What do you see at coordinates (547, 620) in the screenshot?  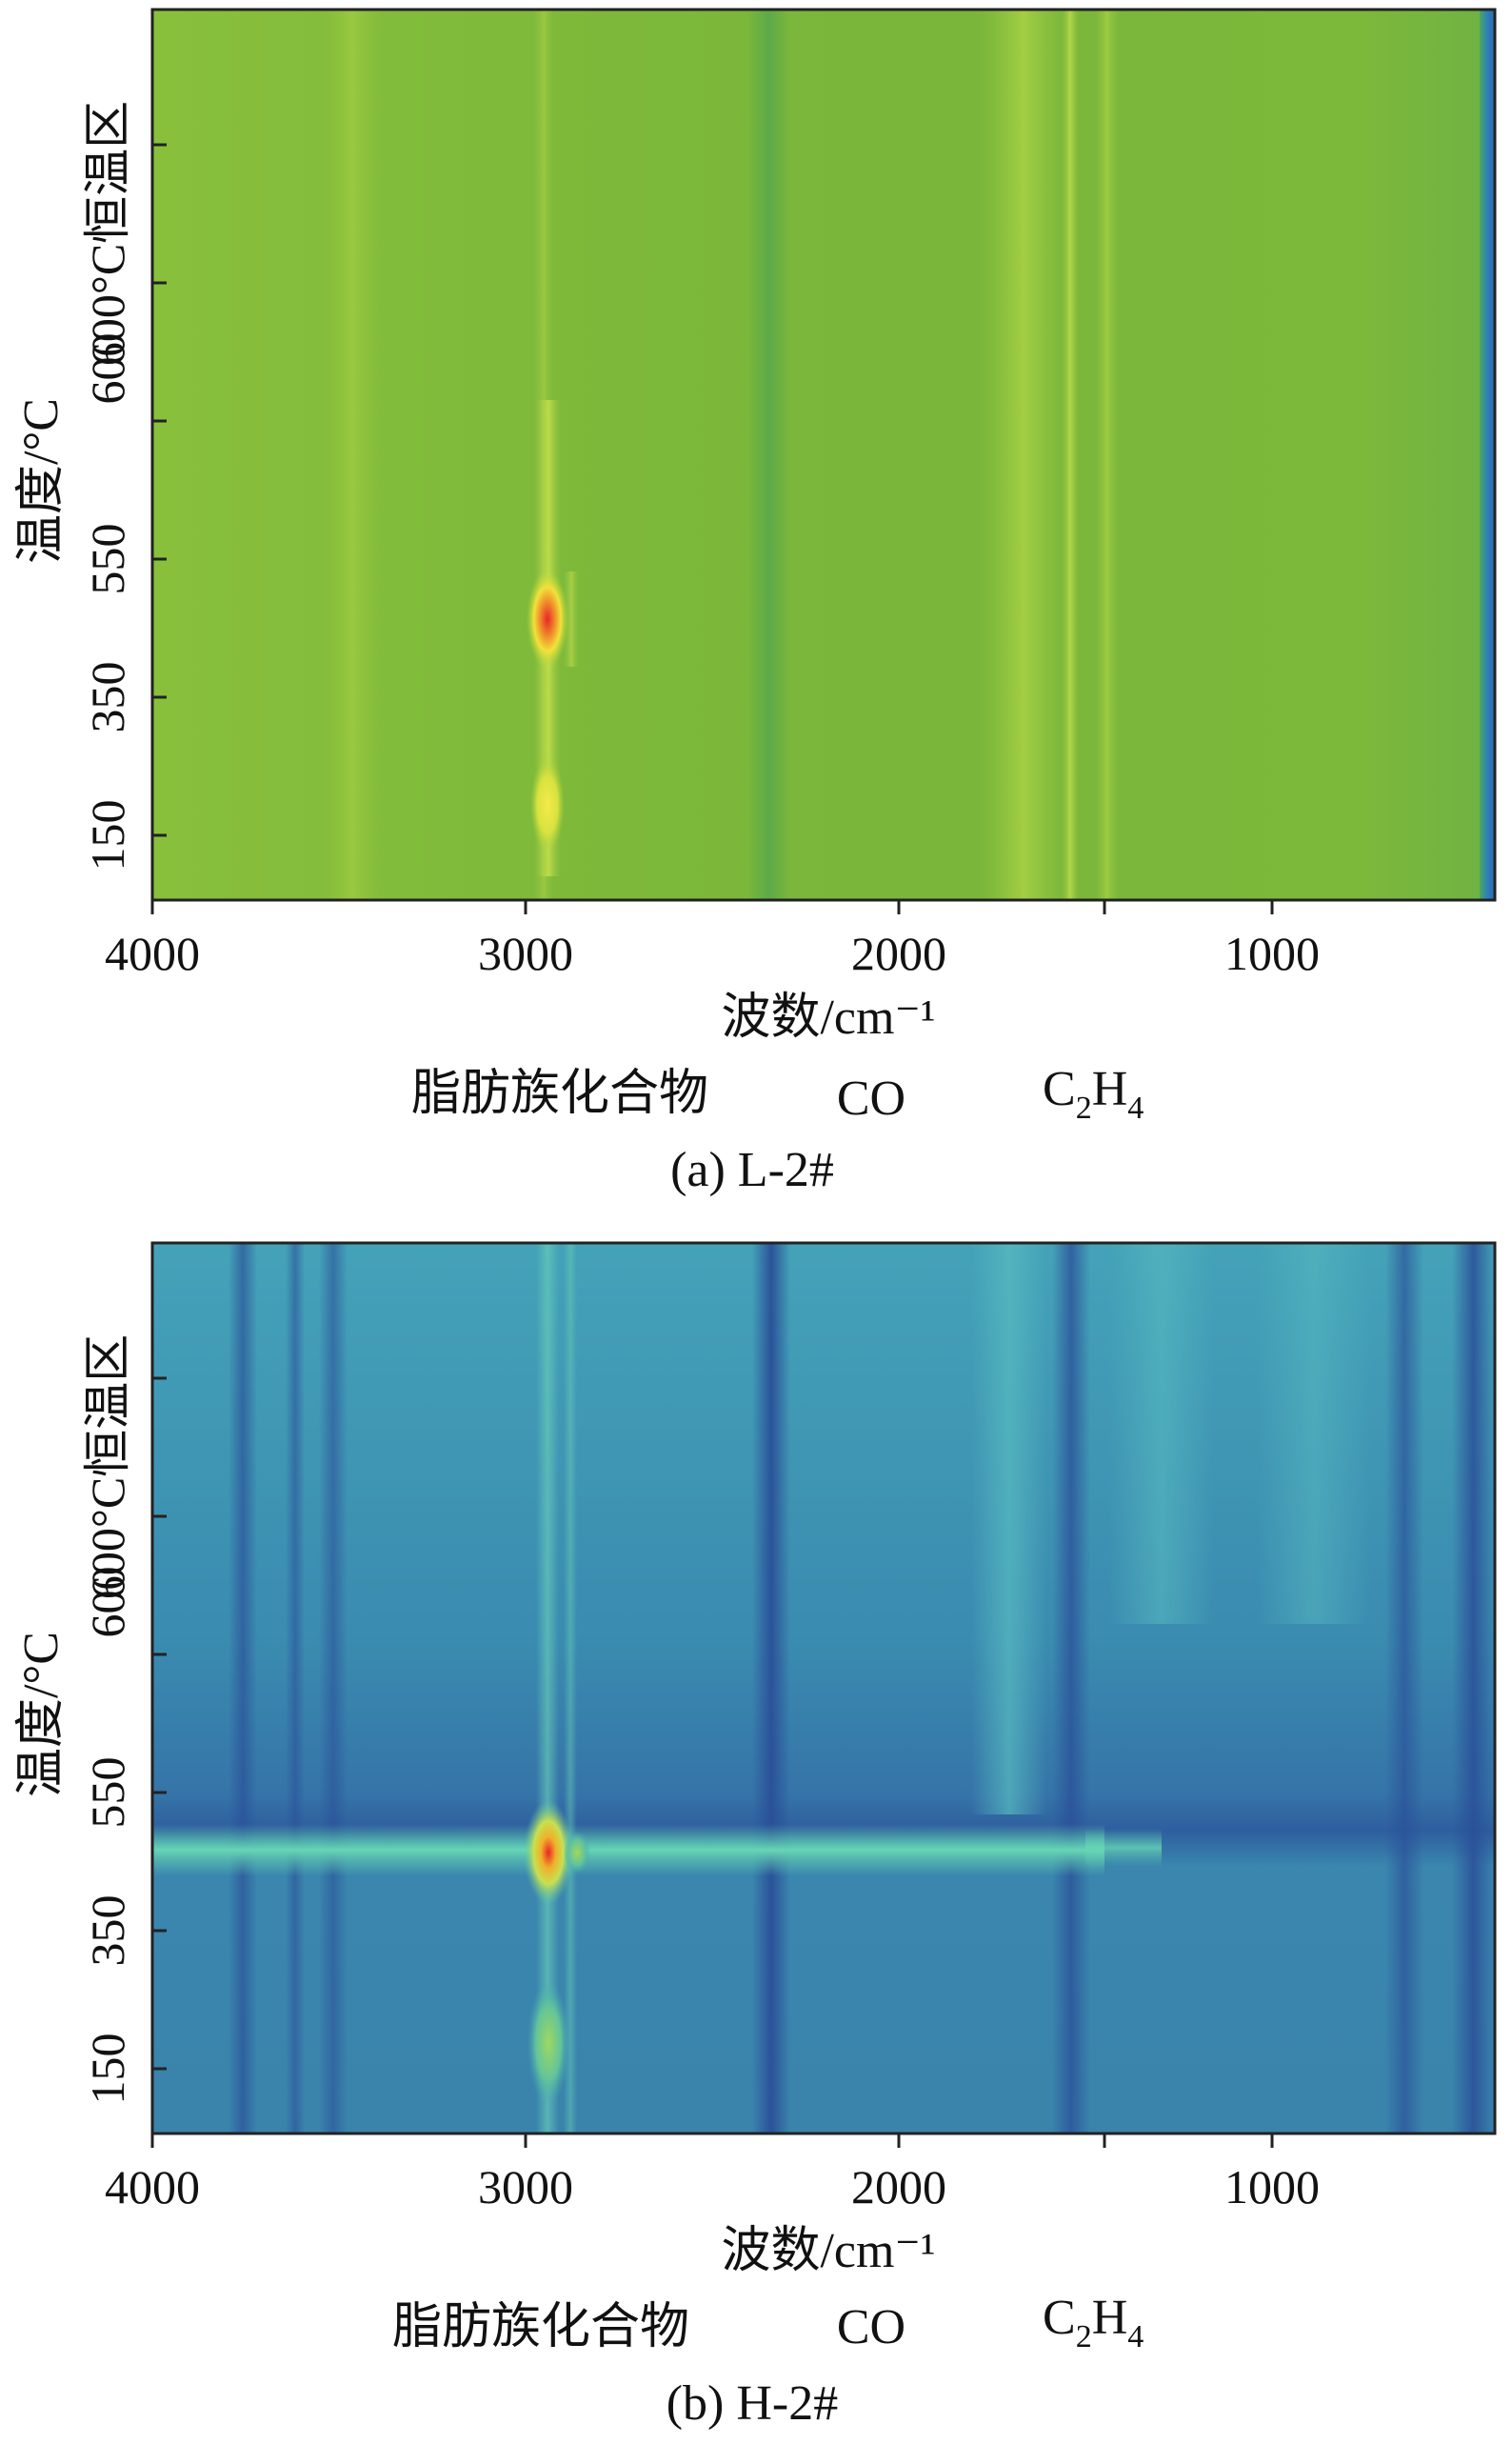 I see `heatmap-a-peak-high` at bounding box center [547, 620].